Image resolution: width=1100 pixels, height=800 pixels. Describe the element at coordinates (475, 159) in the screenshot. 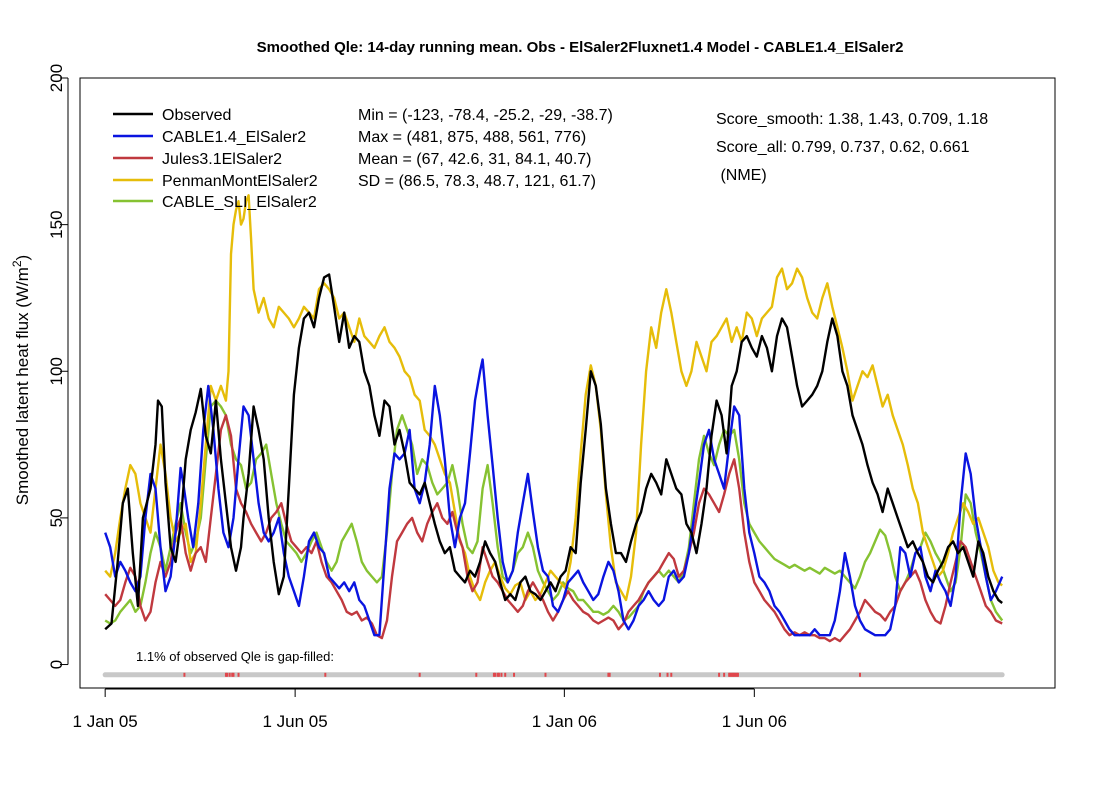

I see `stats-mean: Mean = (67, 42.6, 31, 84.1, 40.7)` at that location.